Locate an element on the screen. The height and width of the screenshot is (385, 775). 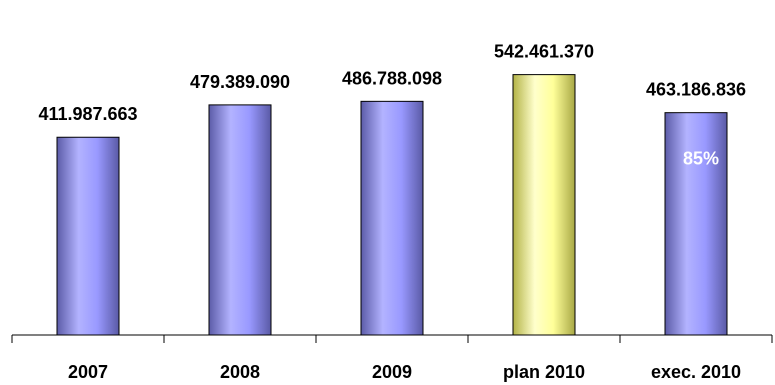
category-label: plan 2010 is located at coordinates (544, 372).